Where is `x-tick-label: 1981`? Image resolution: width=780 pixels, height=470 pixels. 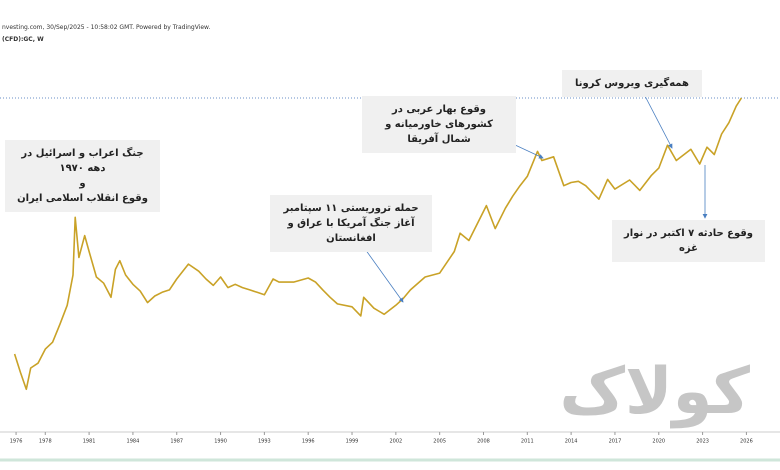
x-tick-label: 1981 is located at coordinates (89, 442).